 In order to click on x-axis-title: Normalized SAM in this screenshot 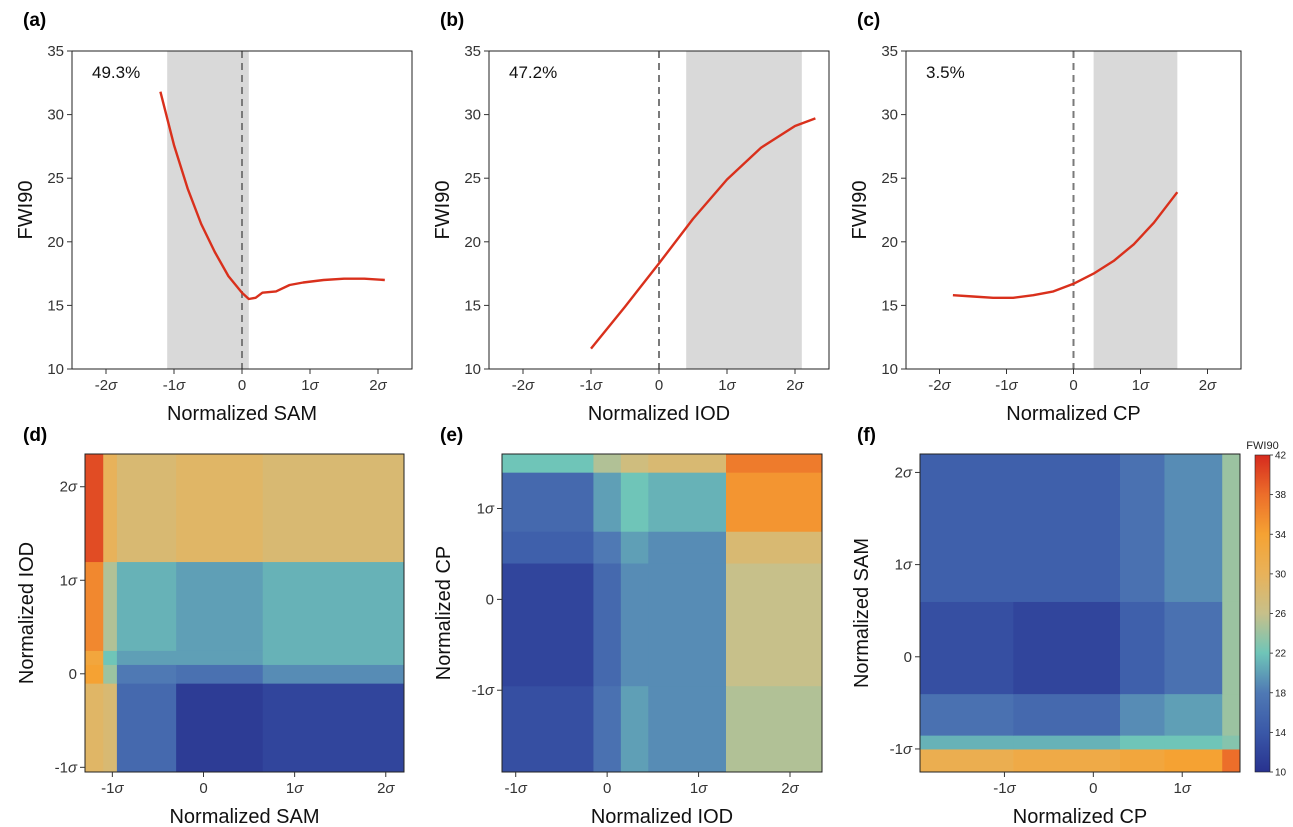, I will do `click(244, 816)`.